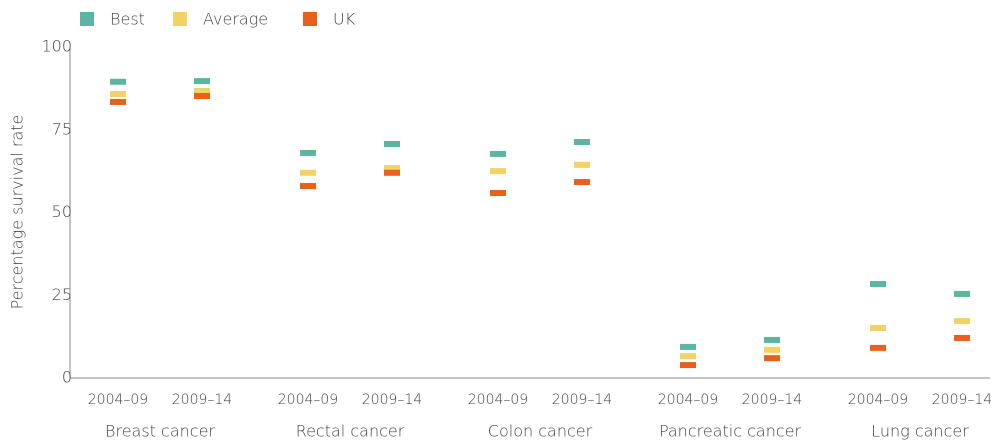 Image resolution: width=994 pixels, height=444 pixels. What do you see at coordinates (344, 19) in the screenshot?
I see `legend-label: UK` at bounding box center [344, 19].